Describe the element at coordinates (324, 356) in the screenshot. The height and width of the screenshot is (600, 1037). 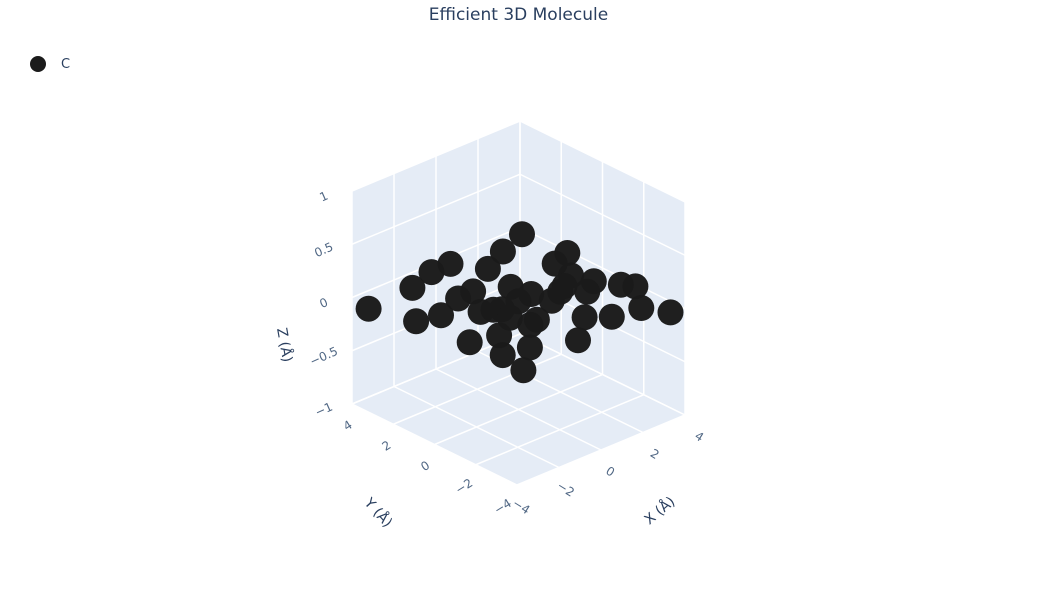
I see `z-tick-label: −0.5` at that location.